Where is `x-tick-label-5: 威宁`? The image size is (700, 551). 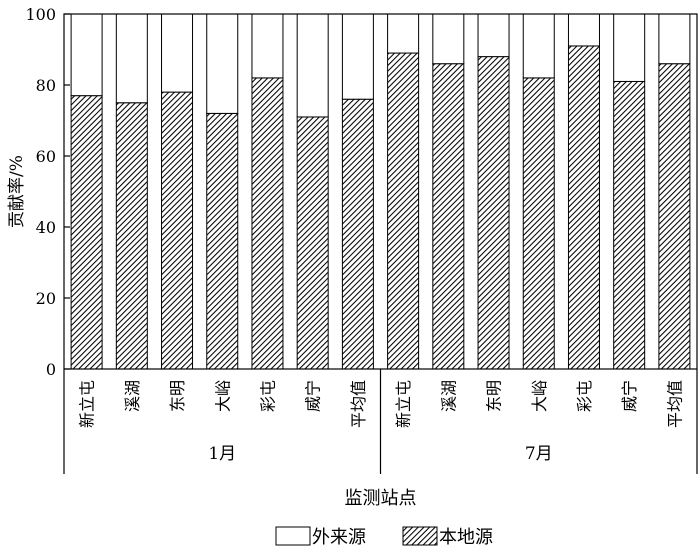
x-tick-label-5: 威宁 is located at coordinates (313, 396).